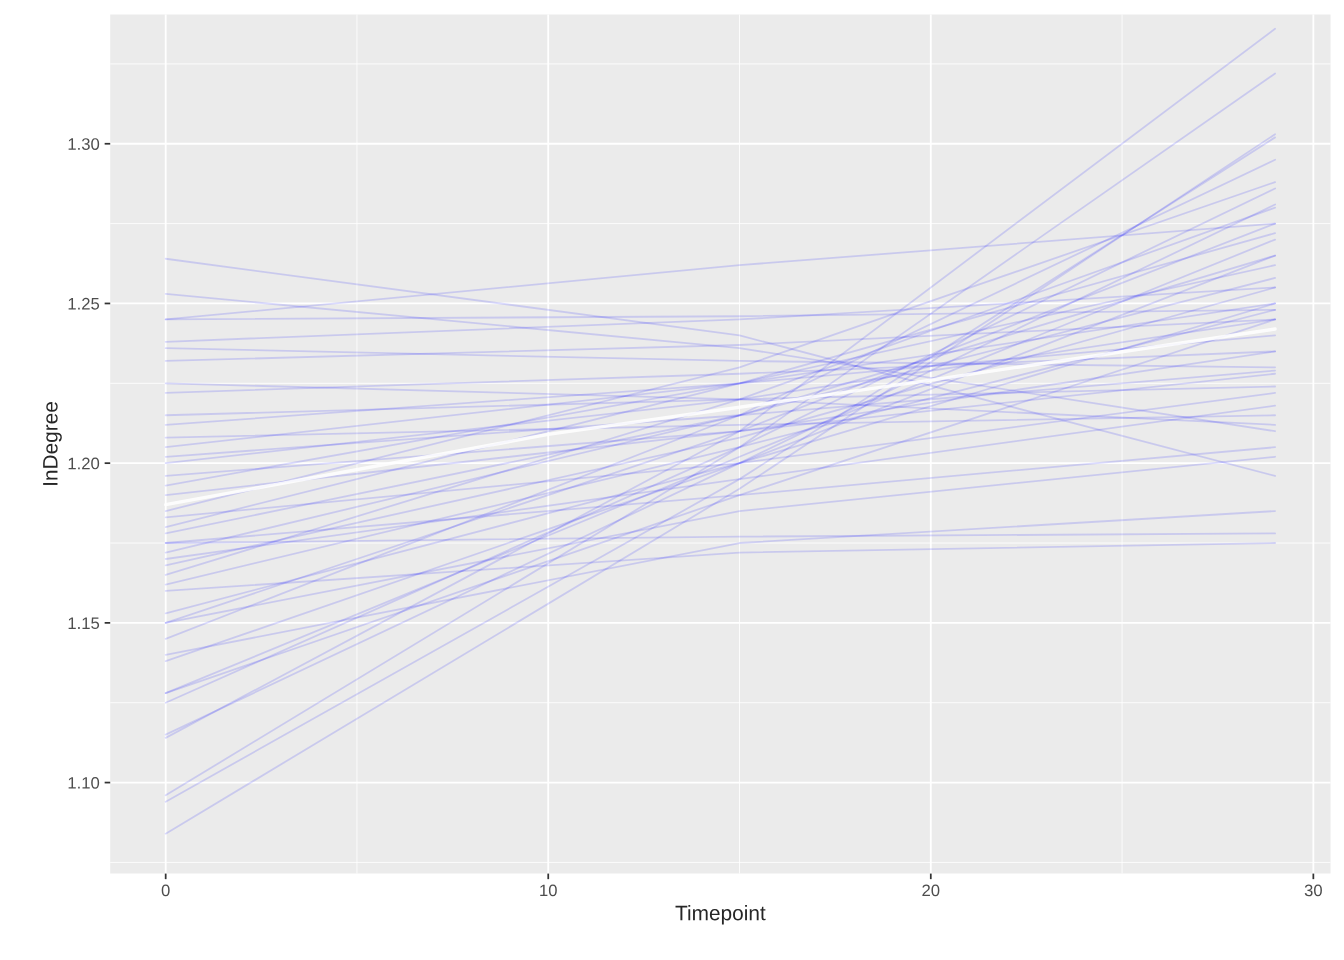  What do you see at coordinates (84, 144) in the screenshot?
I see `y-tick-label: 1.30` at bounding box center [84, 144].